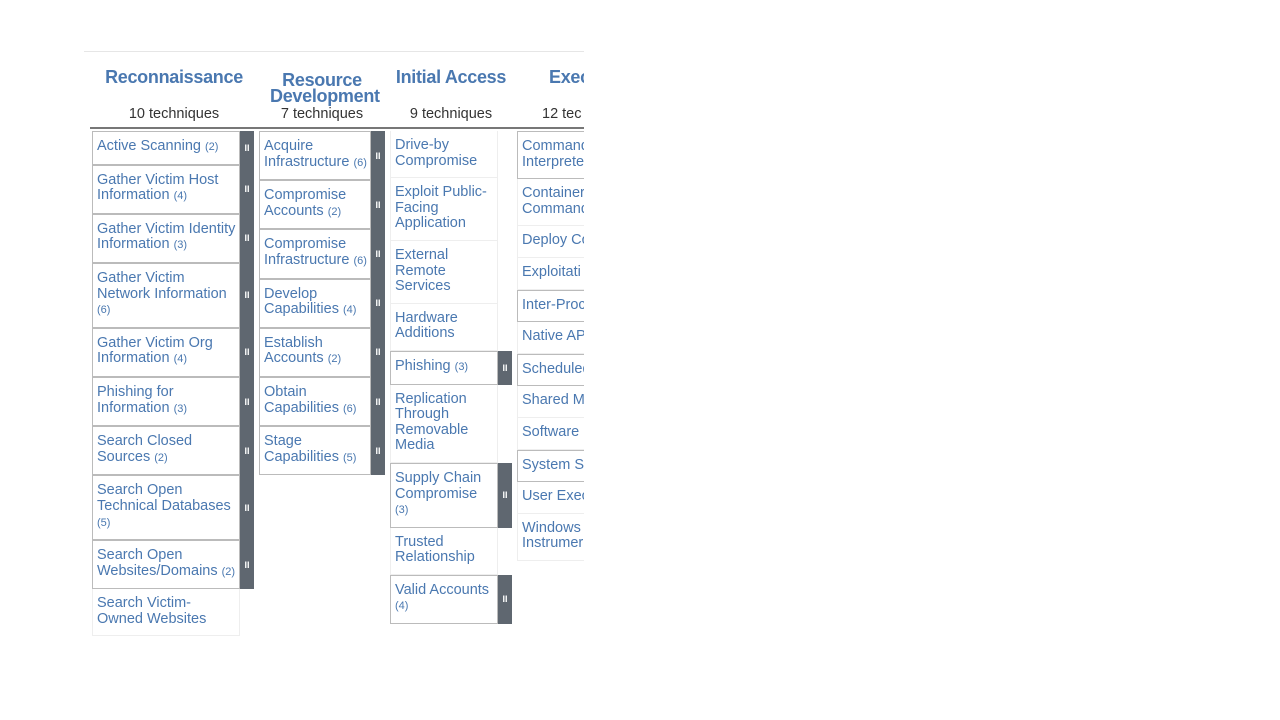 This screenshot has width=1280, height=720. I want to click on technique-name: Compromise Accounts, so click(305, 203).